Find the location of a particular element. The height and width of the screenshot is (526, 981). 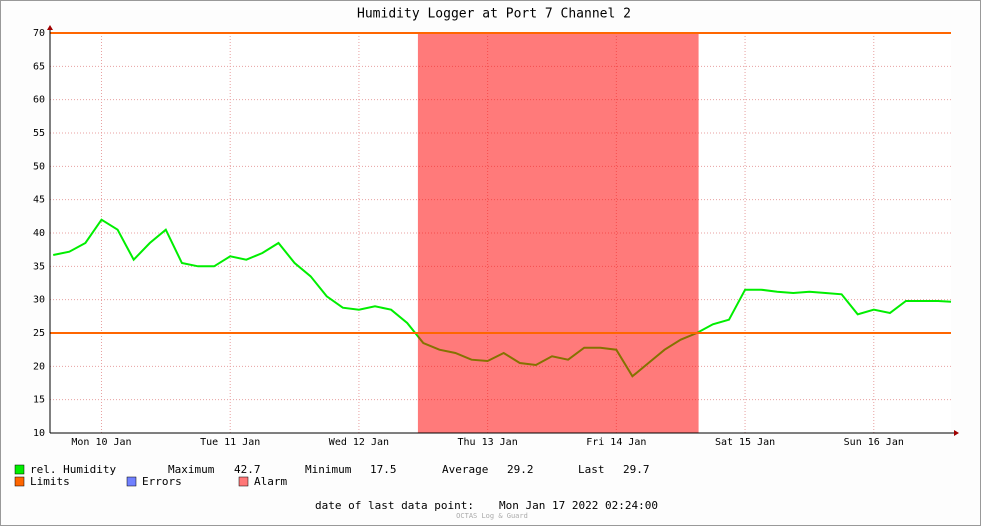

y-tick-label: 70 is located at coordinates (39, 33).